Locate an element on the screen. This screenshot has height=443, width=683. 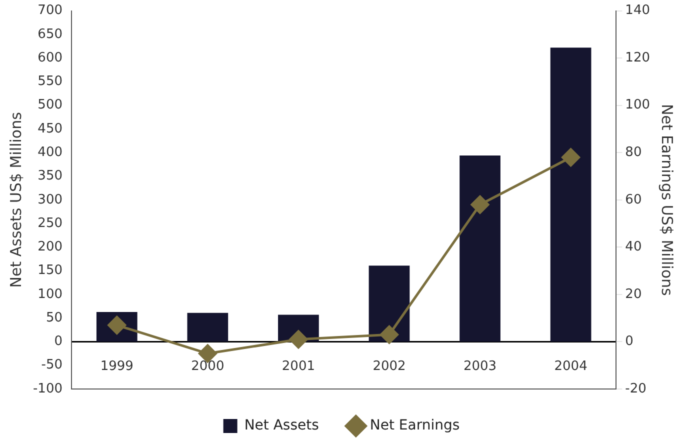
x-tick-label: 2003 is located at coordinates (480, 366).